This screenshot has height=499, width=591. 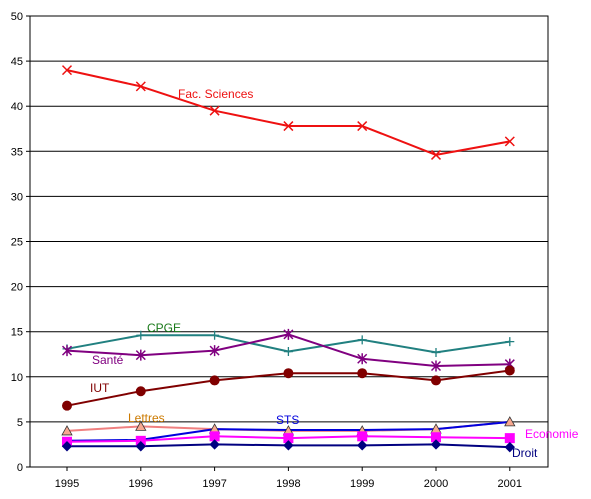 What do you see at coordinates (436, 366) in the screenshot?
I see `point-sante-2000` at bounding box center [436, 366].